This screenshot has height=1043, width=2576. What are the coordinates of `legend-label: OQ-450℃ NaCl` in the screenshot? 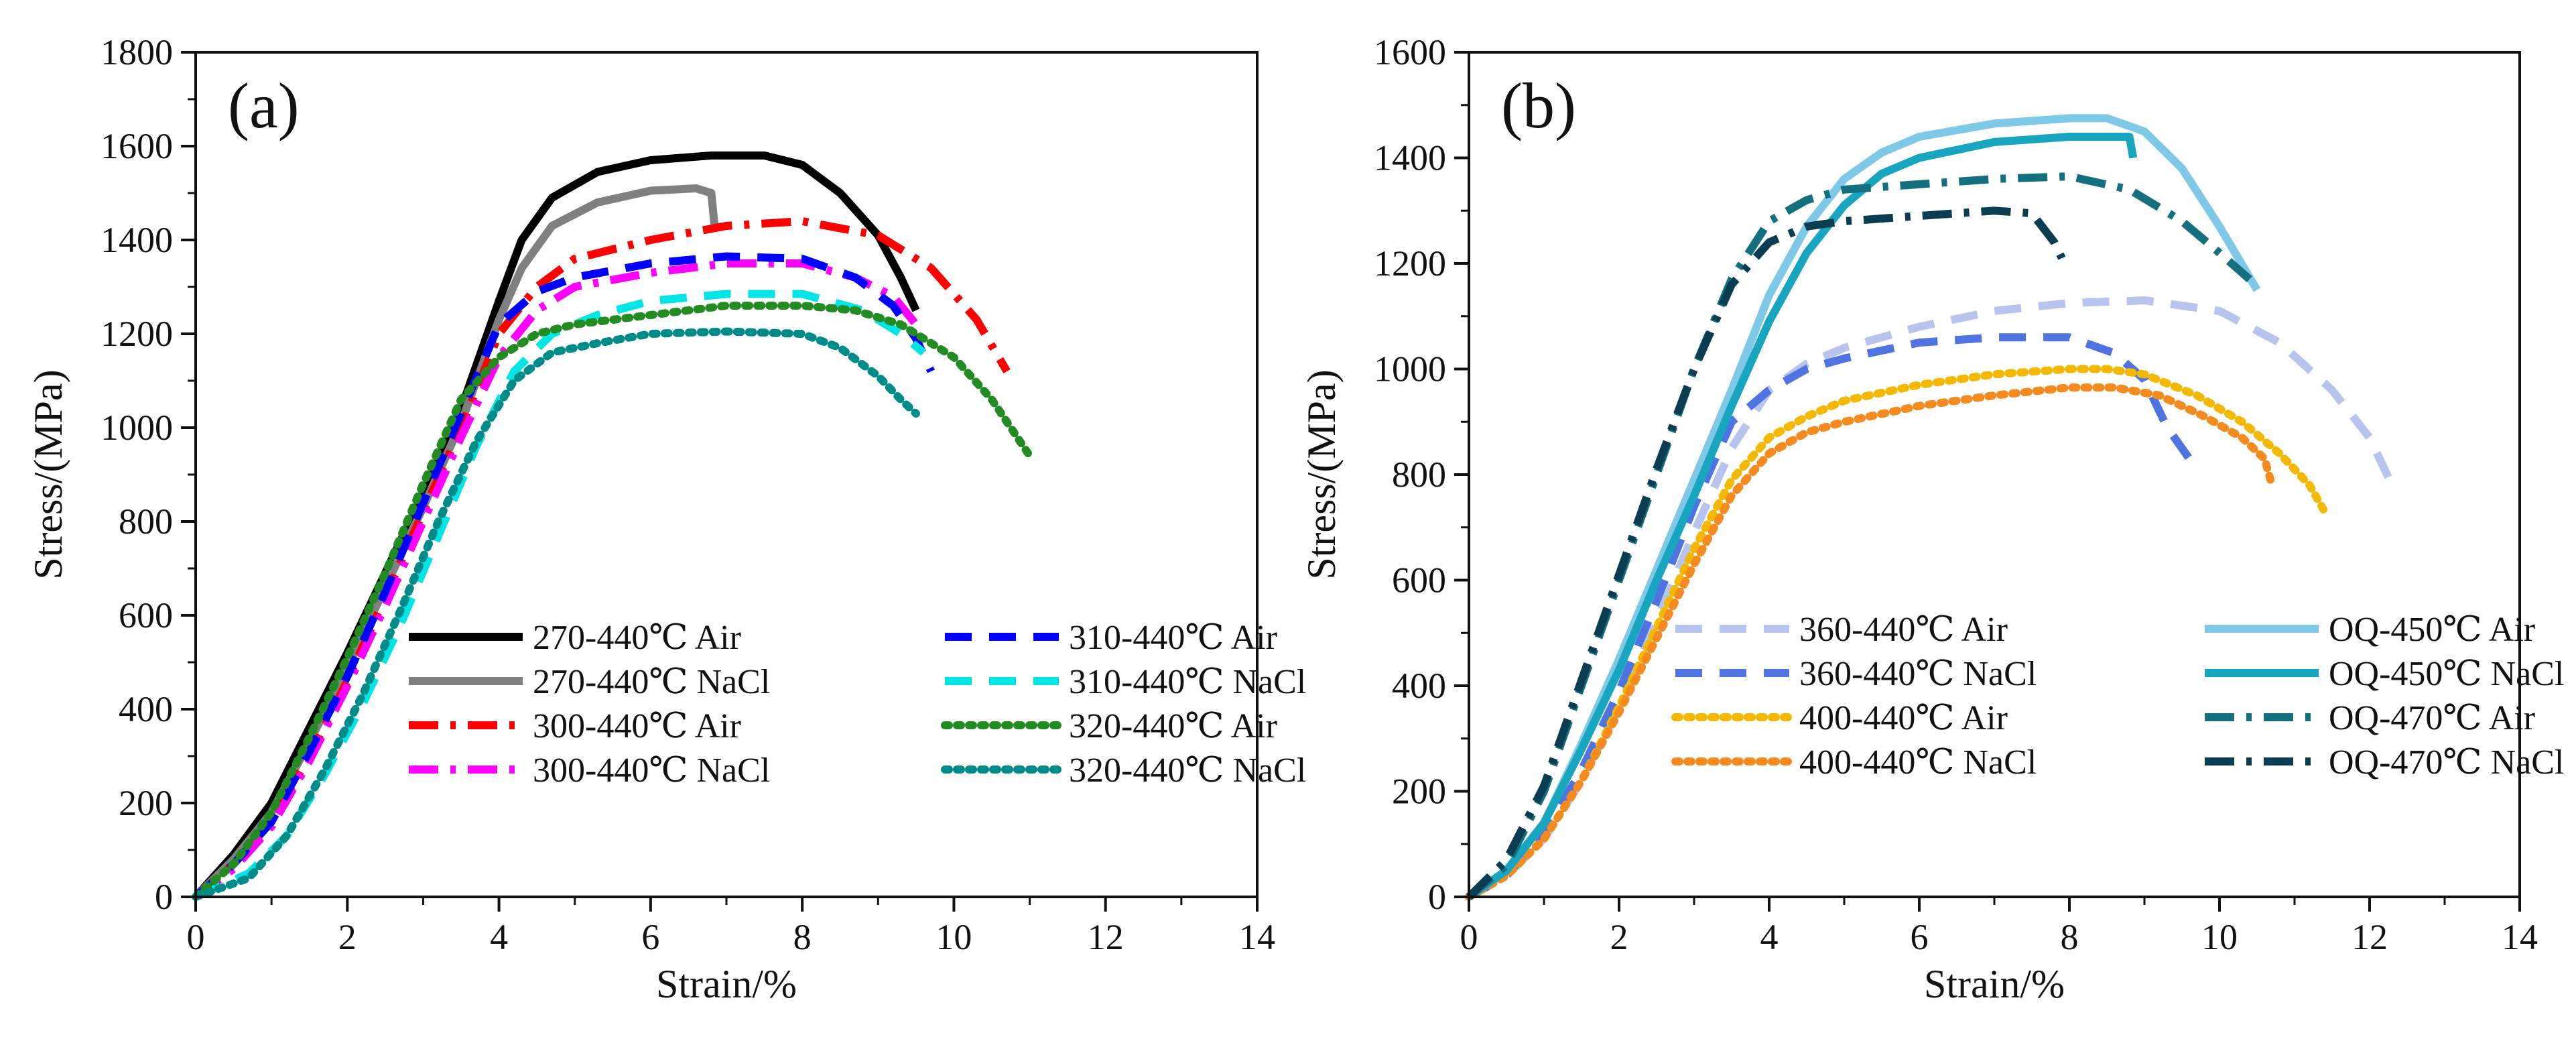 It's located at (2446, 674).